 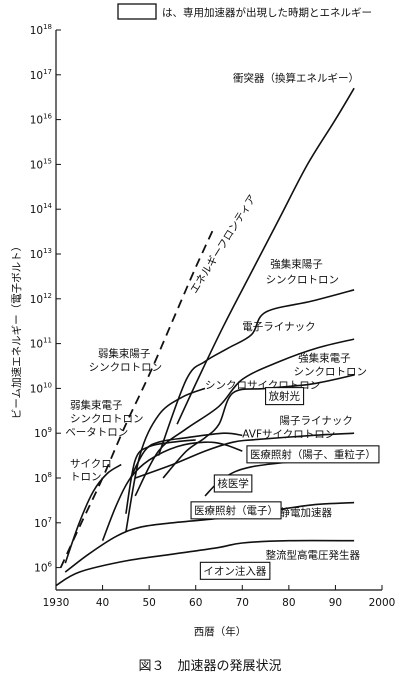 What do you see at coordinates (43, 568) in the screenshot?
I see `y-tick-label: 10⁶` at bounding box center [43, 568].